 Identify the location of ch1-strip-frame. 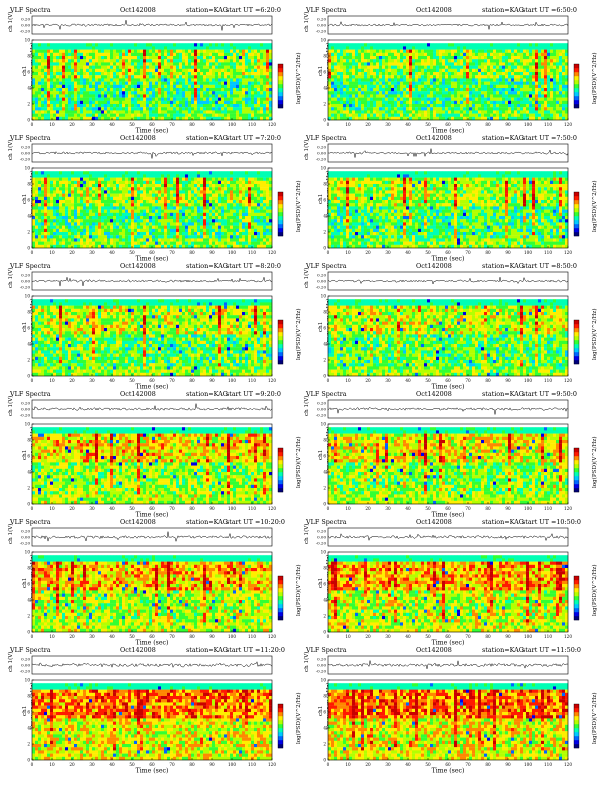
(448, 665).